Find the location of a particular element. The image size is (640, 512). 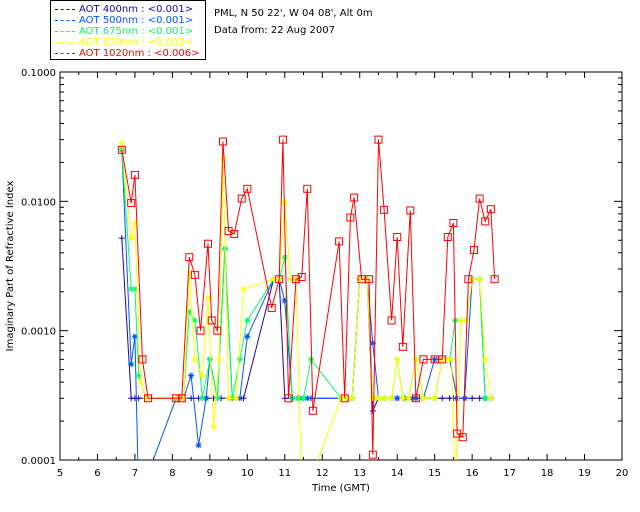

x-tick-label: 11 is located at coordinates (284, 473).